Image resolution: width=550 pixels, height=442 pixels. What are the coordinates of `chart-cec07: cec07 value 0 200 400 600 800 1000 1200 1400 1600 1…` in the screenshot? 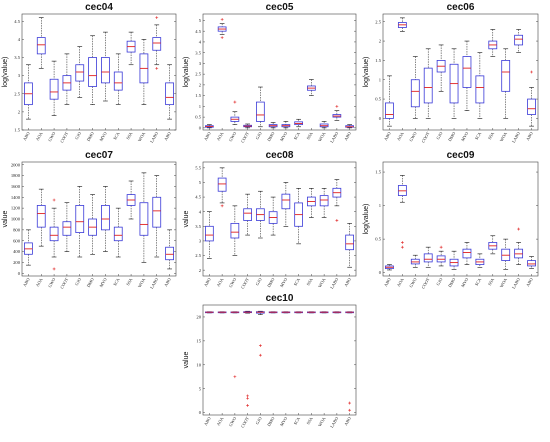 It's located at (89, 220).